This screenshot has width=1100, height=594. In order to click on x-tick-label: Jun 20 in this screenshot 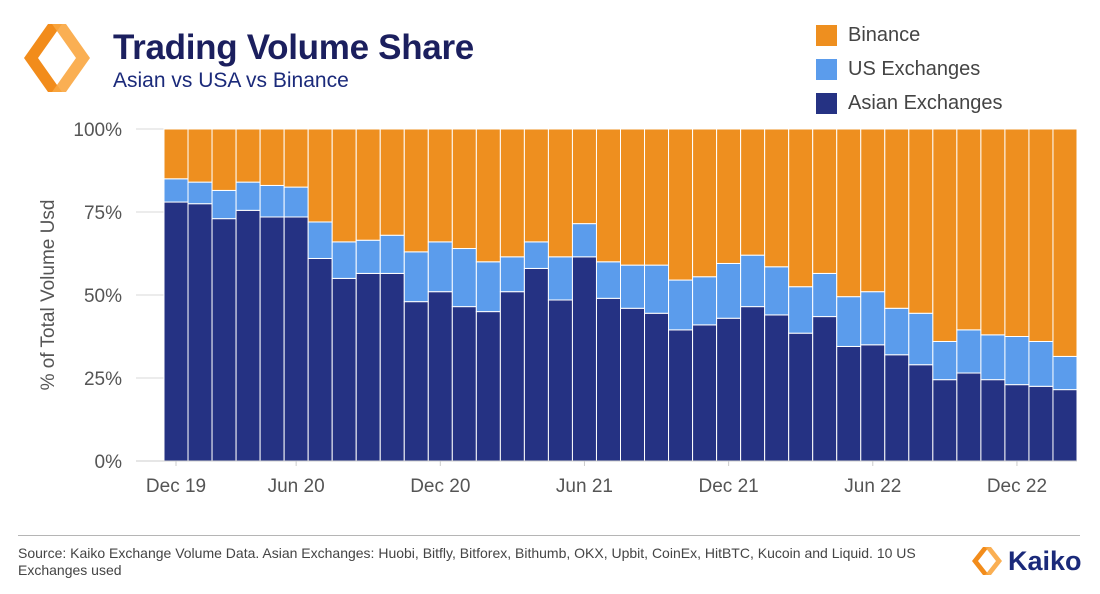, I will do `click(296, 486)`.